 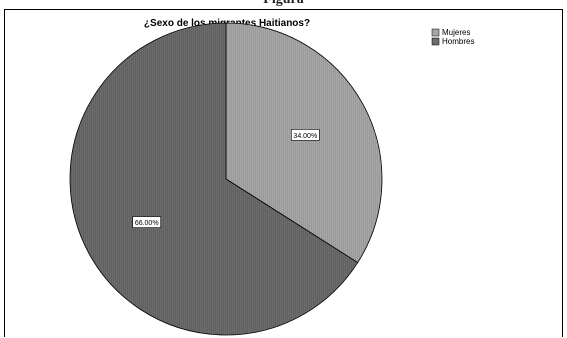 I want to click on legend-label-hombres: Hombres, so click(x=458, y=41).